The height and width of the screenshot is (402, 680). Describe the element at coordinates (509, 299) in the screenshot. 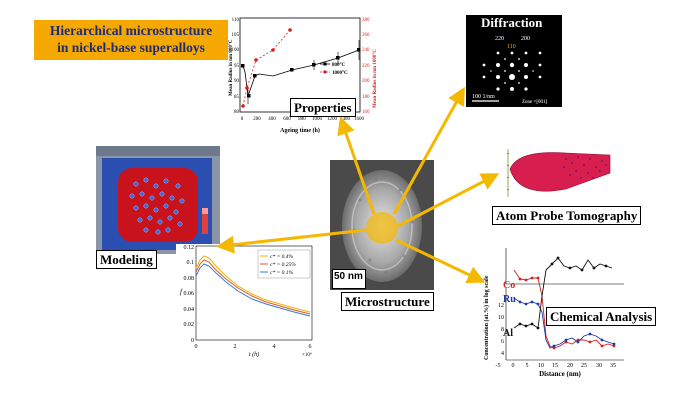

I see `chemical-label-ru: Ru` at that location.